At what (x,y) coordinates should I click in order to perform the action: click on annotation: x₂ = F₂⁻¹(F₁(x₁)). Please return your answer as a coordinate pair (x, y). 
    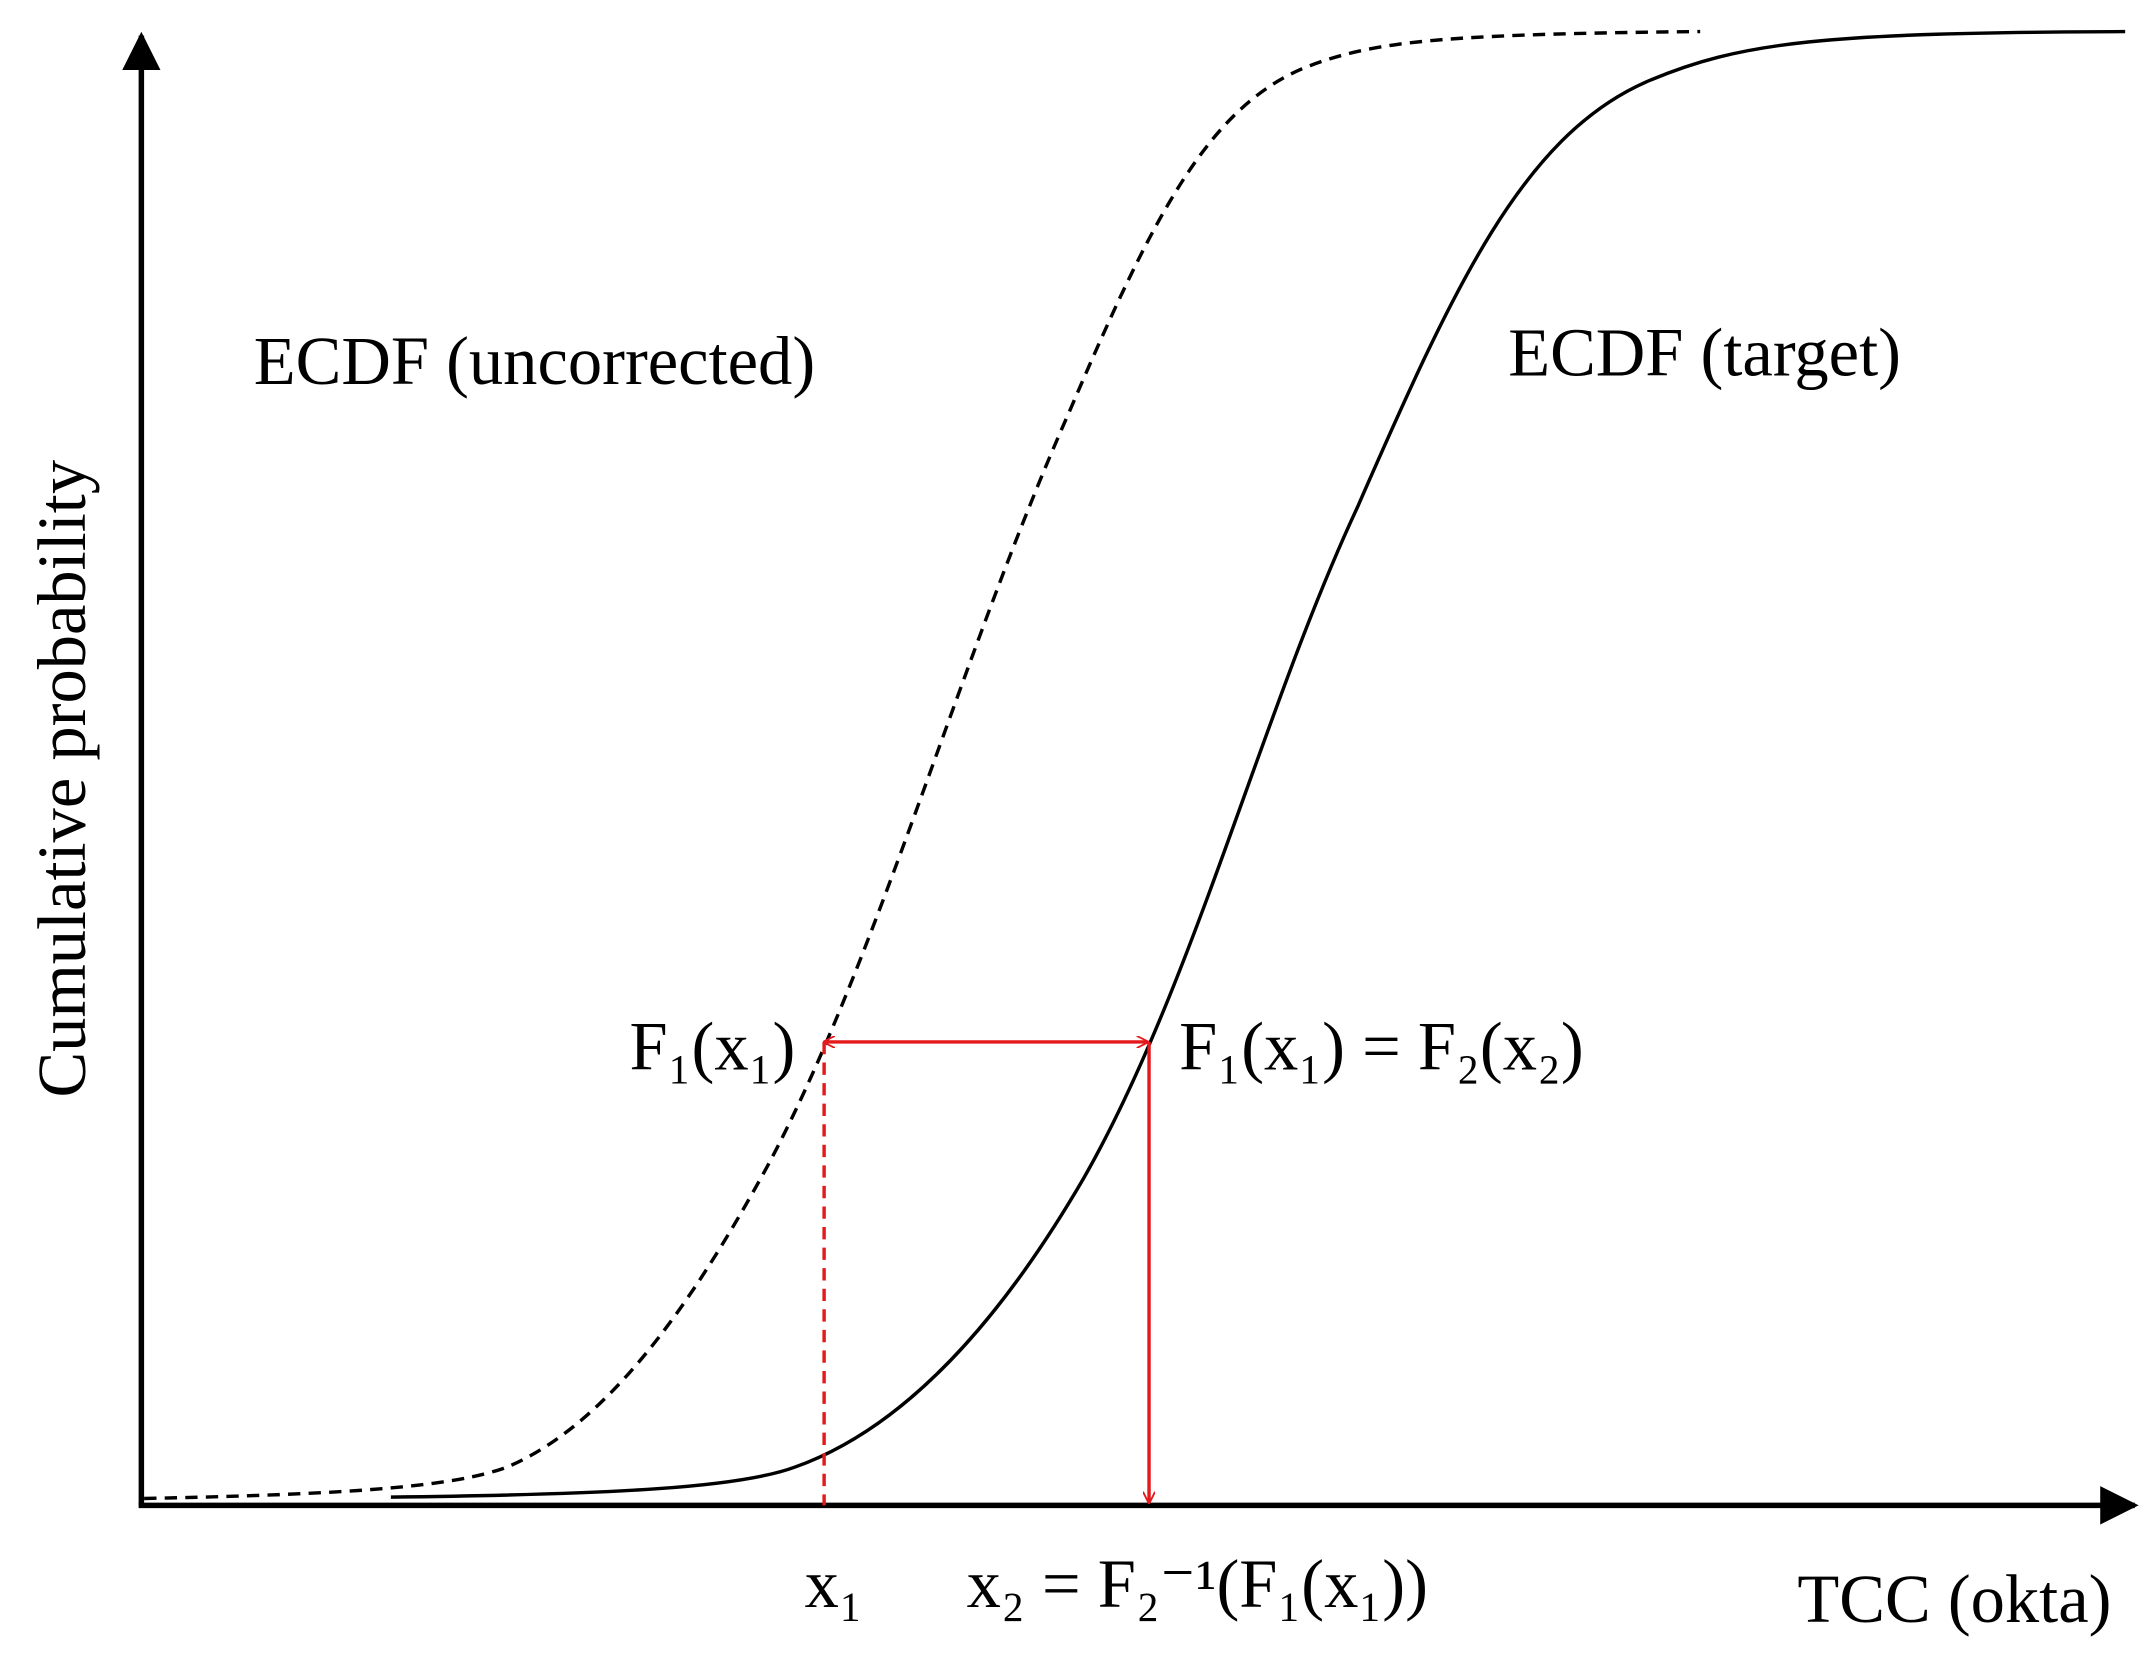
    Looking at the image, I should click on (1197, 1584).